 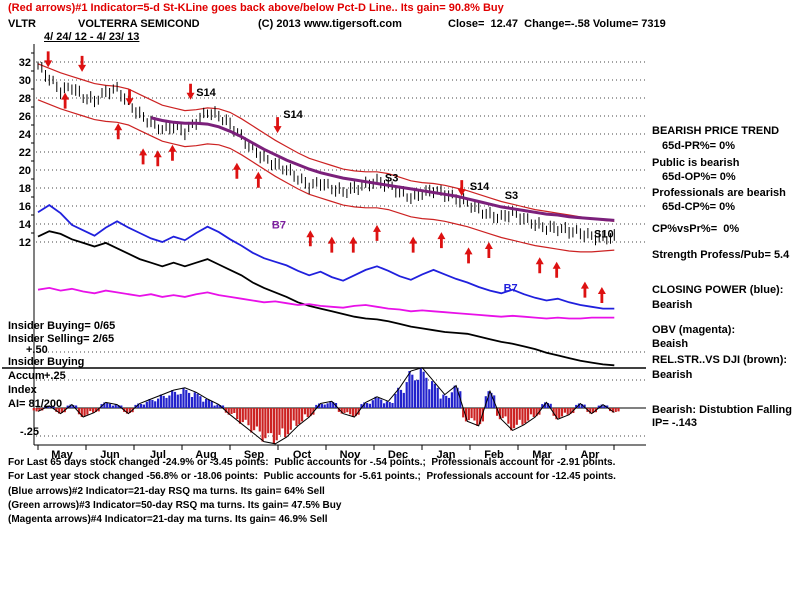 I want to click on svg-text: Apr, so click(x=591, y=455).